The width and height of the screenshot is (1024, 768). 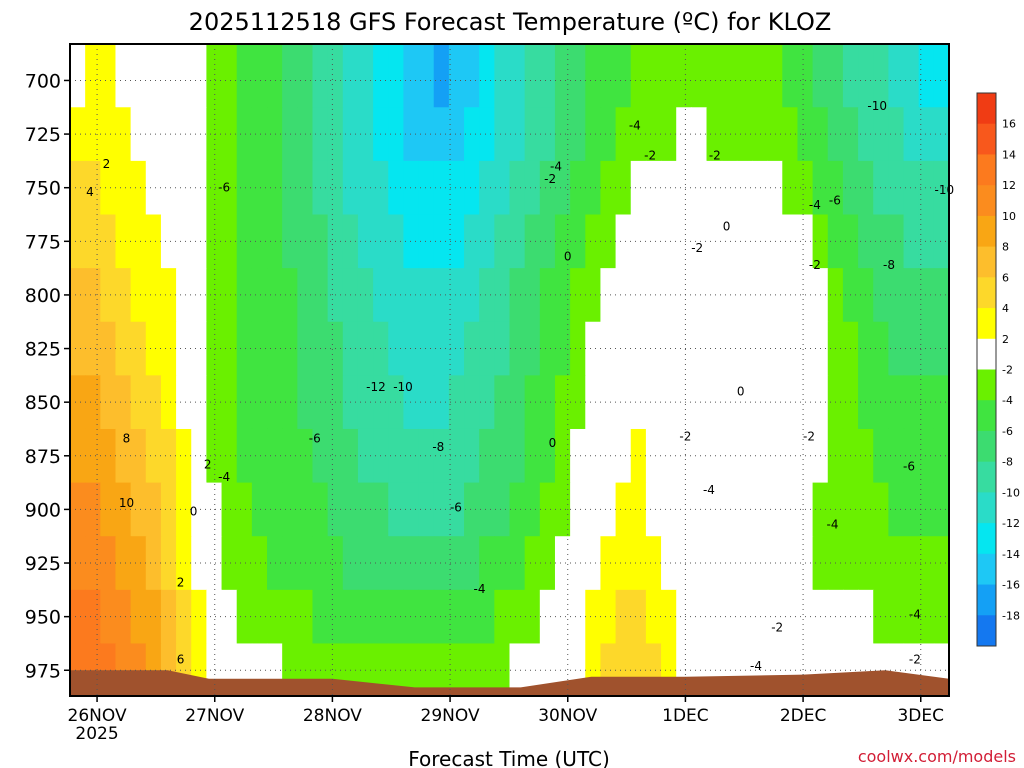 I want to click on contour-label: -8, so click(x=438, y=447).